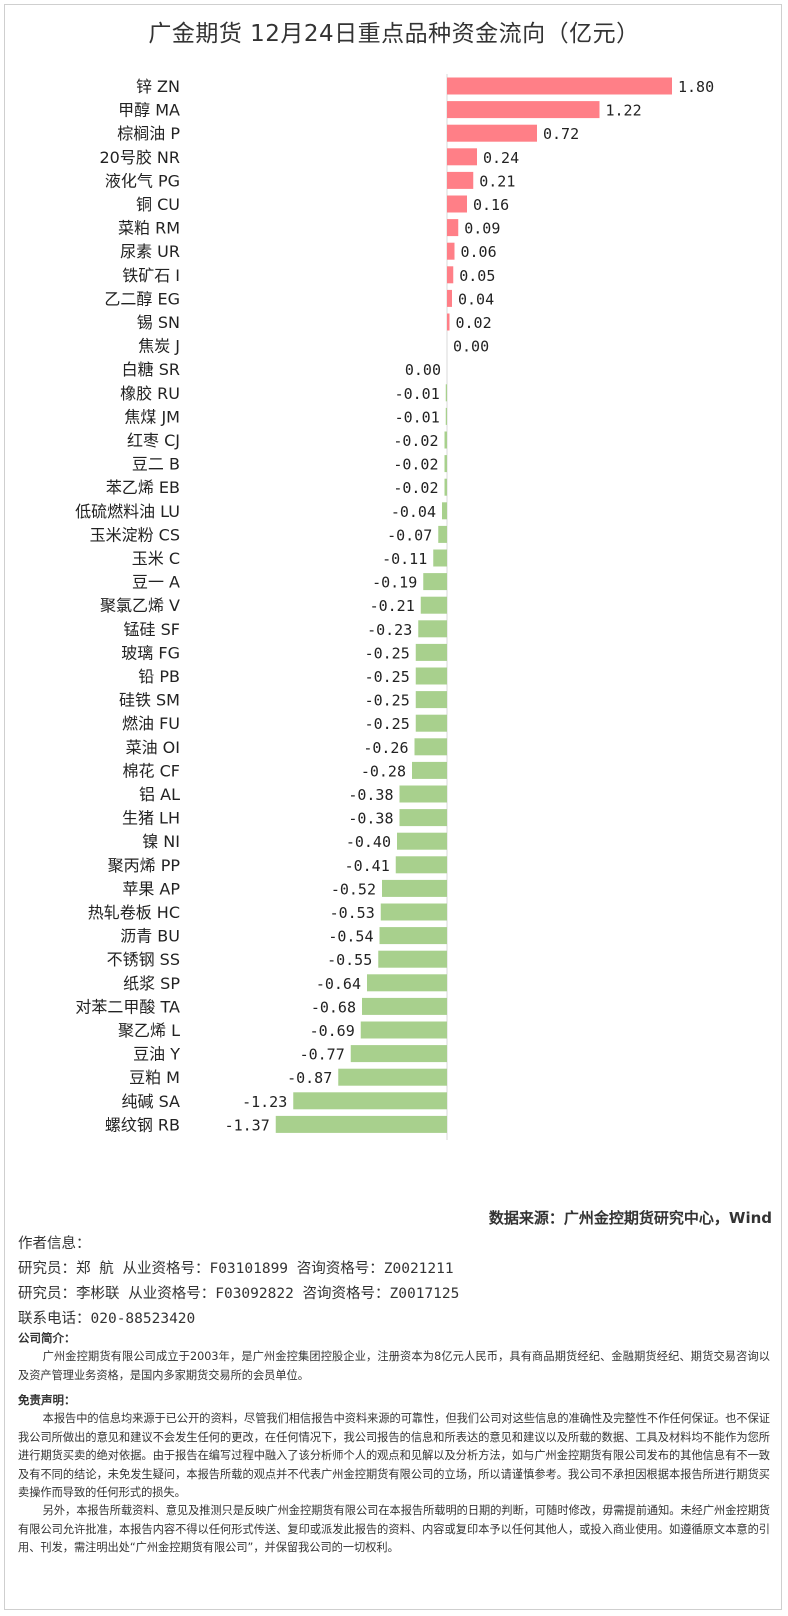  What do you see at coordinates (143, 487) in the screenshot?
I see `category-label: 苯乙烯 EB` at bounding box center [143, 487].